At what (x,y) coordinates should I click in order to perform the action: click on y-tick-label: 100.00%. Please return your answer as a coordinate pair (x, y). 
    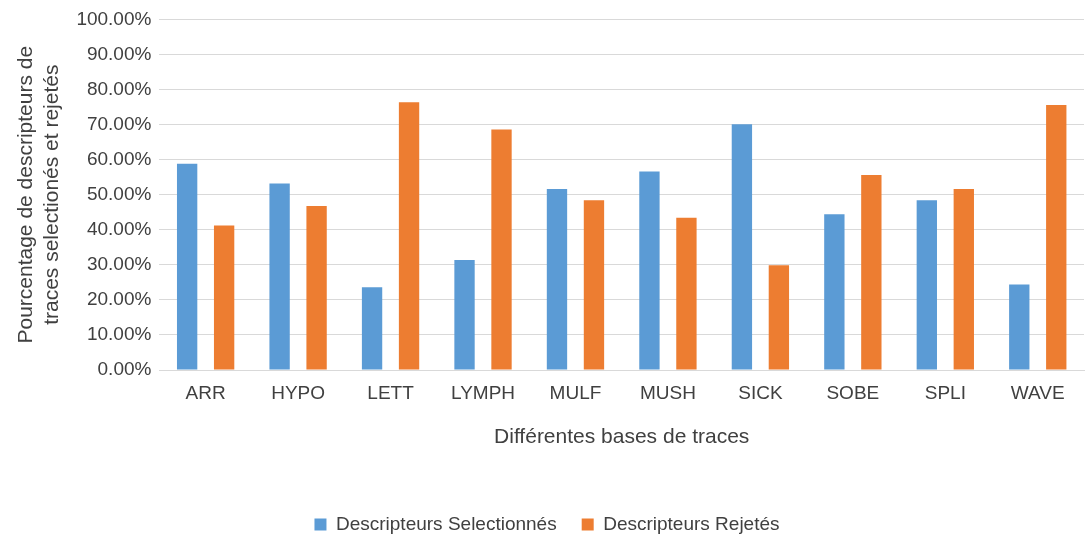
    Looking at the image, I should click on (114, 18).